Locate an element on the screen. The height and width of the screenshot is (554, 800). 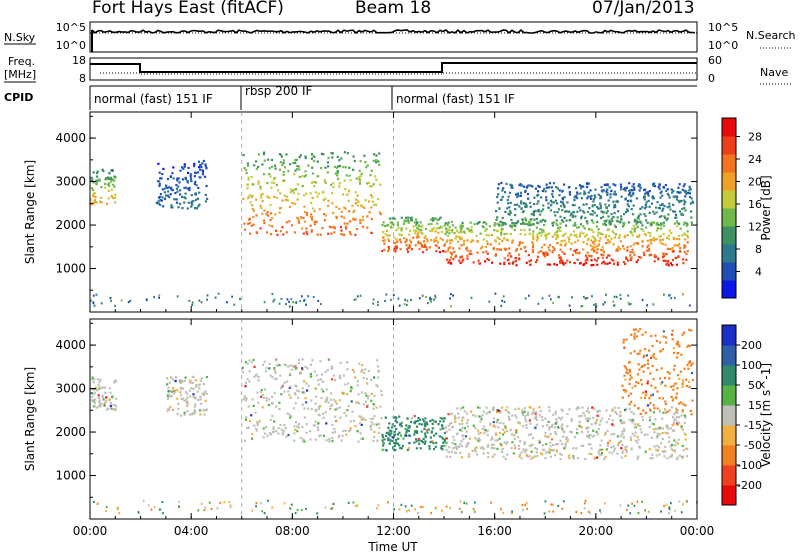
colorbar-tick-label: -100 is located at coordinates (749, 465).